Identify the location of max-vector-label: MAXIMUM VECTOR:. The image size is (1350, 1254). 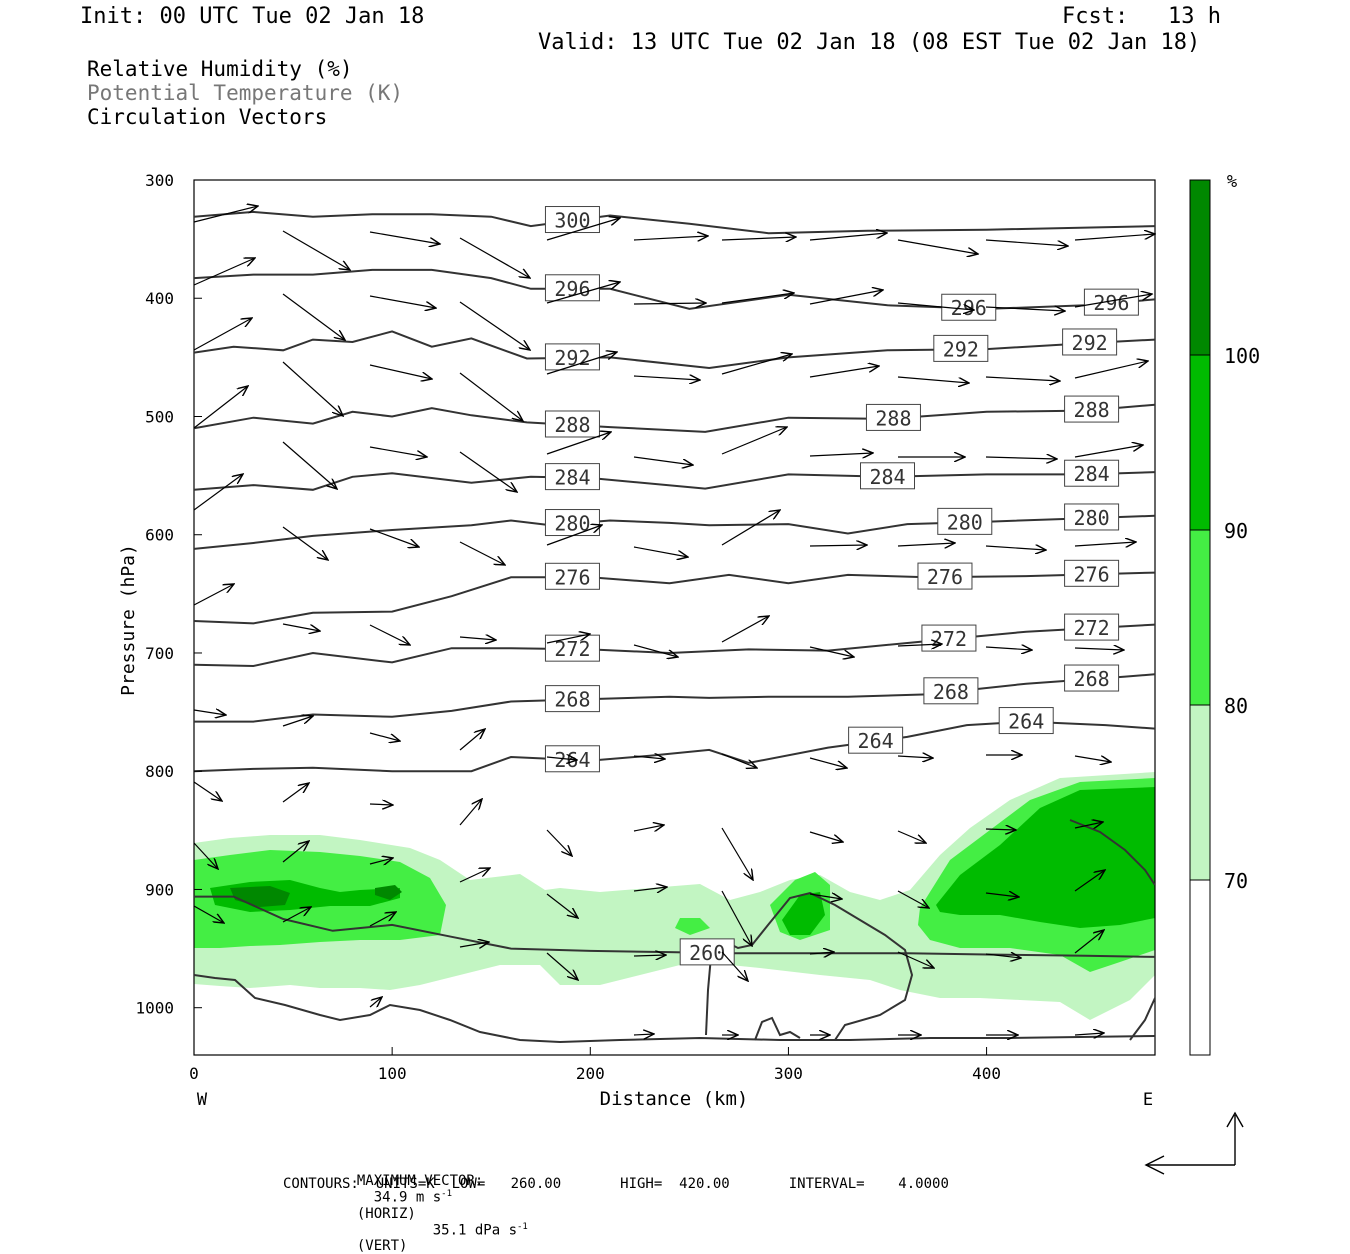
(420, 1181).